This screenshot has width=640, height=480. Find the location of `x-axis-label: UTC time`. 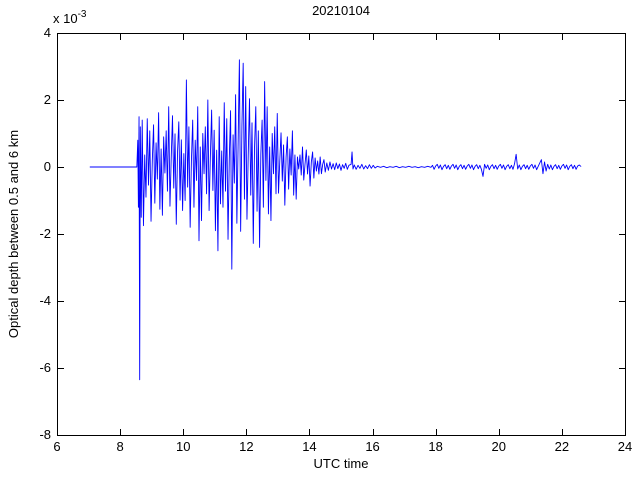

x-axis-label: UTC time is located at coordinates (341, 463).